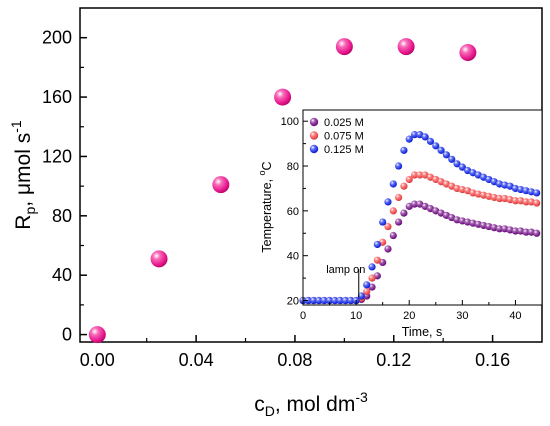 Image resolution: width=550 pixels, height=426 pixels. What do you see at coordinates (492, 360) in the screenshot?
I see `main-x-tick-label: 0.16` at bounding box center [492, 360].